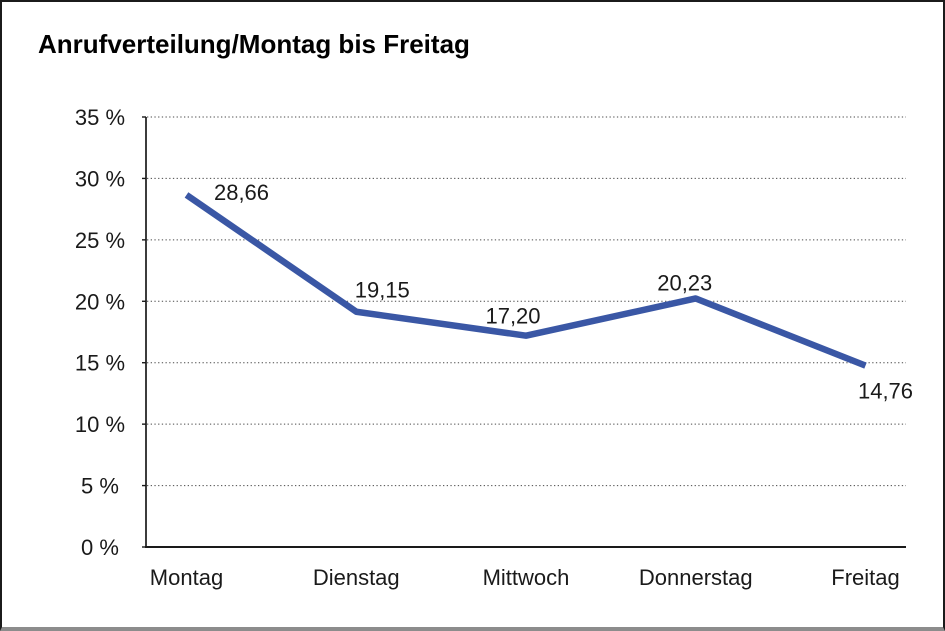  What do you see at coordinates (100, 117) in the screenshot?
I see `y-tick-label: 35 %` at bounding box center [100, 117].